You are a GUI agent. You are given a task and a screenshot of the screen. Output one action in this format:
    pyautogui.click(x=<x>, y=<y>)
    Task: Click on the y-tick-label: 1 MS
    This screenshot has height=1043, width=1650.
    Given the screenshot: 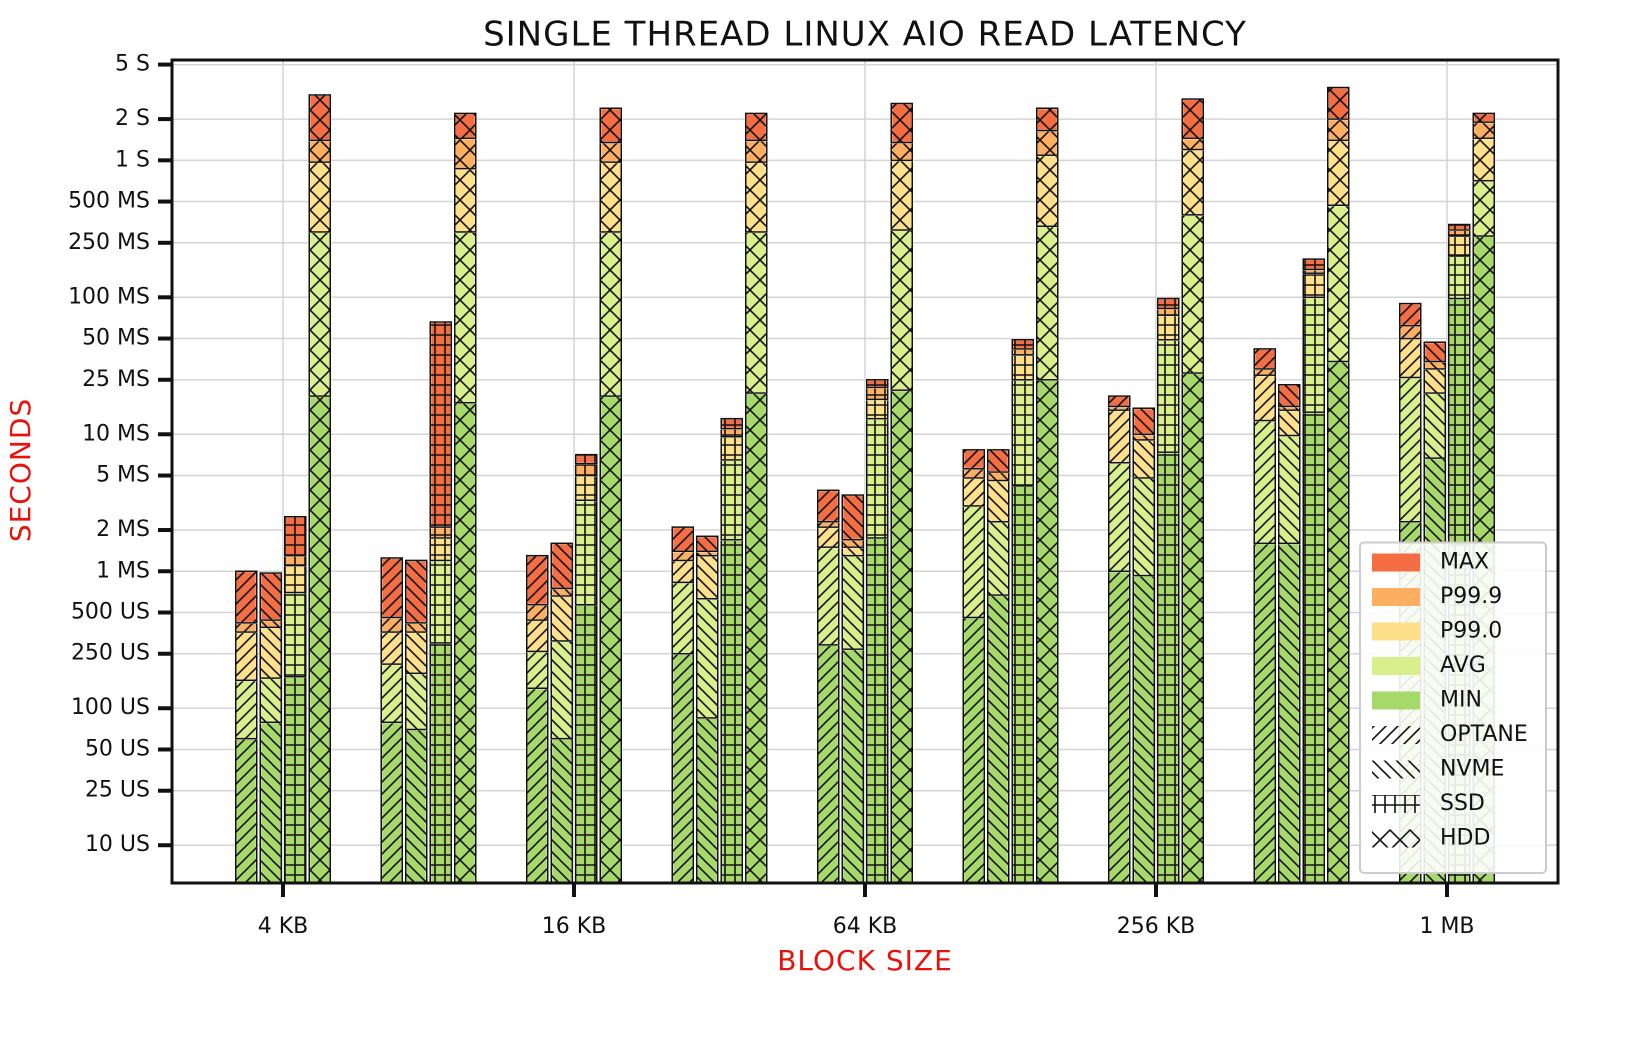 What is the action you would take?
    pyautogui.click(x=123, y=570)
    